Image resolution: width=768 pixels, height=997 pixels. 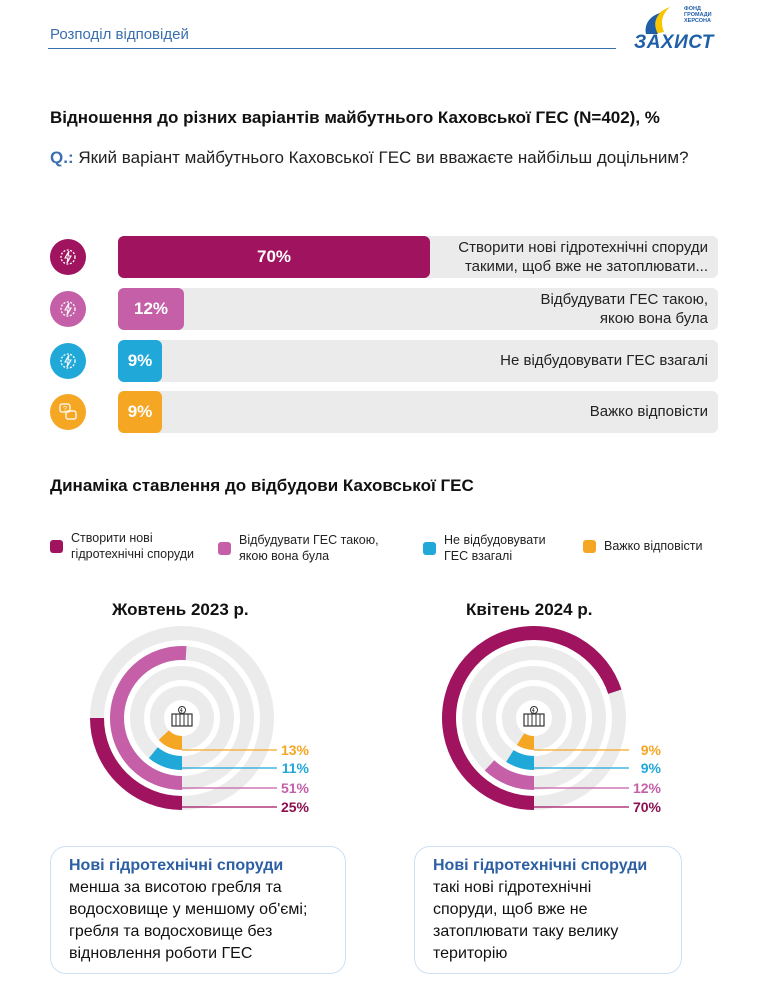 I want to click on bar-category-label: Важко відповісти, so click(x=648, y=411).